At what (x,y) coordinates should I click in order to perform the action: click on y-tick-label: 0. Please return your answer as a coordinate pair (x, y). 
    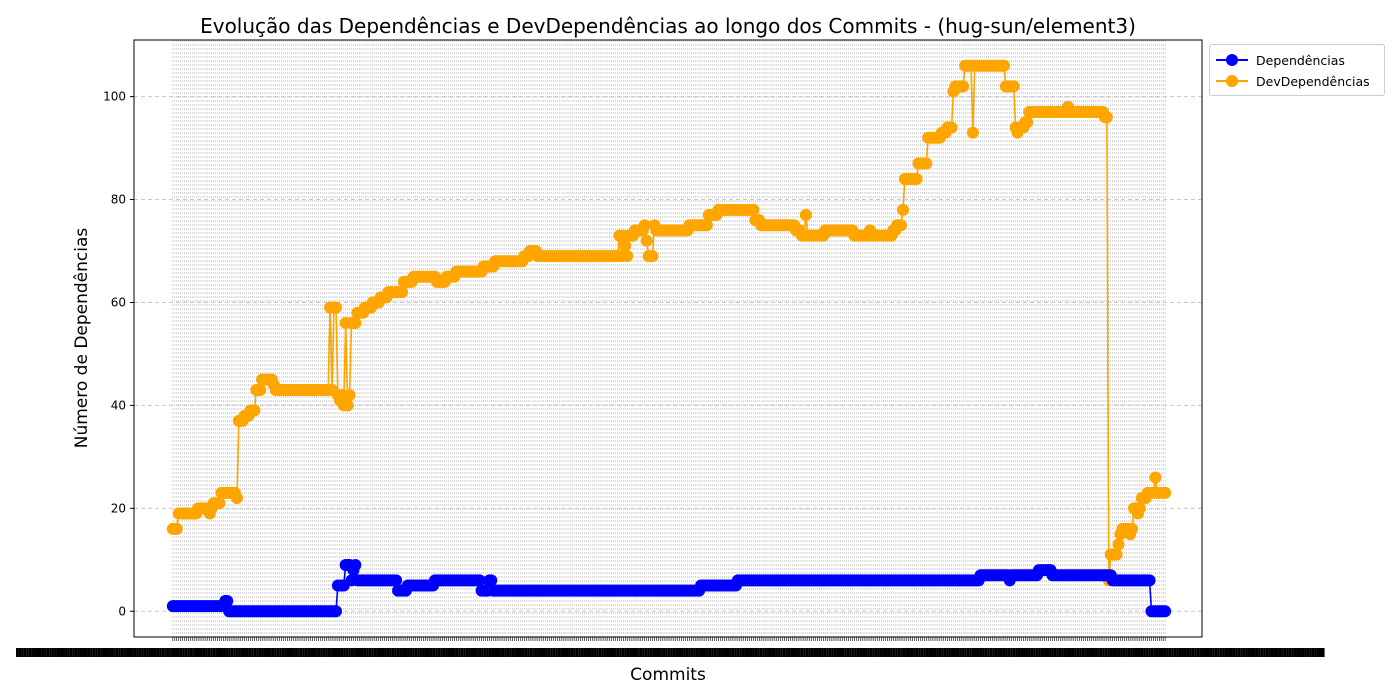
    Looking at the image, I should click on (122, 611).